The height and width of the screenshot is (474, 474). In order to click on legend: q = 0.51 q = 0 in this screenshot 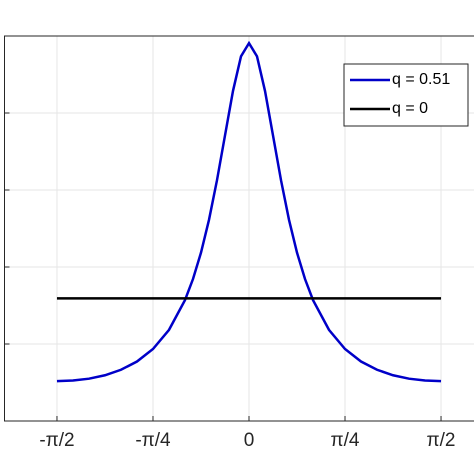, I will do `click(406, 95)`.